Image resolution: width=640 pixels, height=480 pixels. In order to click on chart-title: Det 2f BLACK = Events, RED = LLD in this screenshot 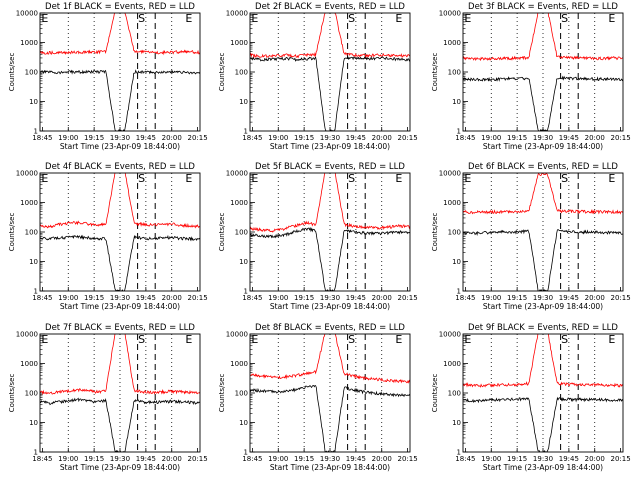, I will do `click(330, 7)`.